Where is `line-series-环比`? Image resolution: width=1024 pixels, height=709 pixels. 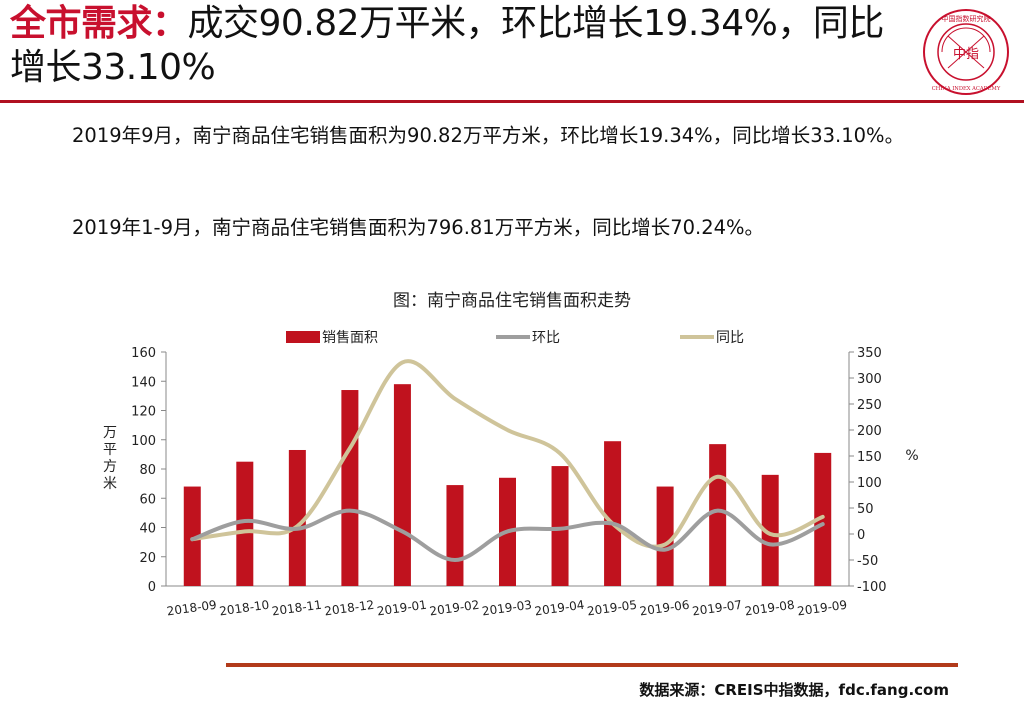
line-series-环比 is located at coordinates (507, 535).